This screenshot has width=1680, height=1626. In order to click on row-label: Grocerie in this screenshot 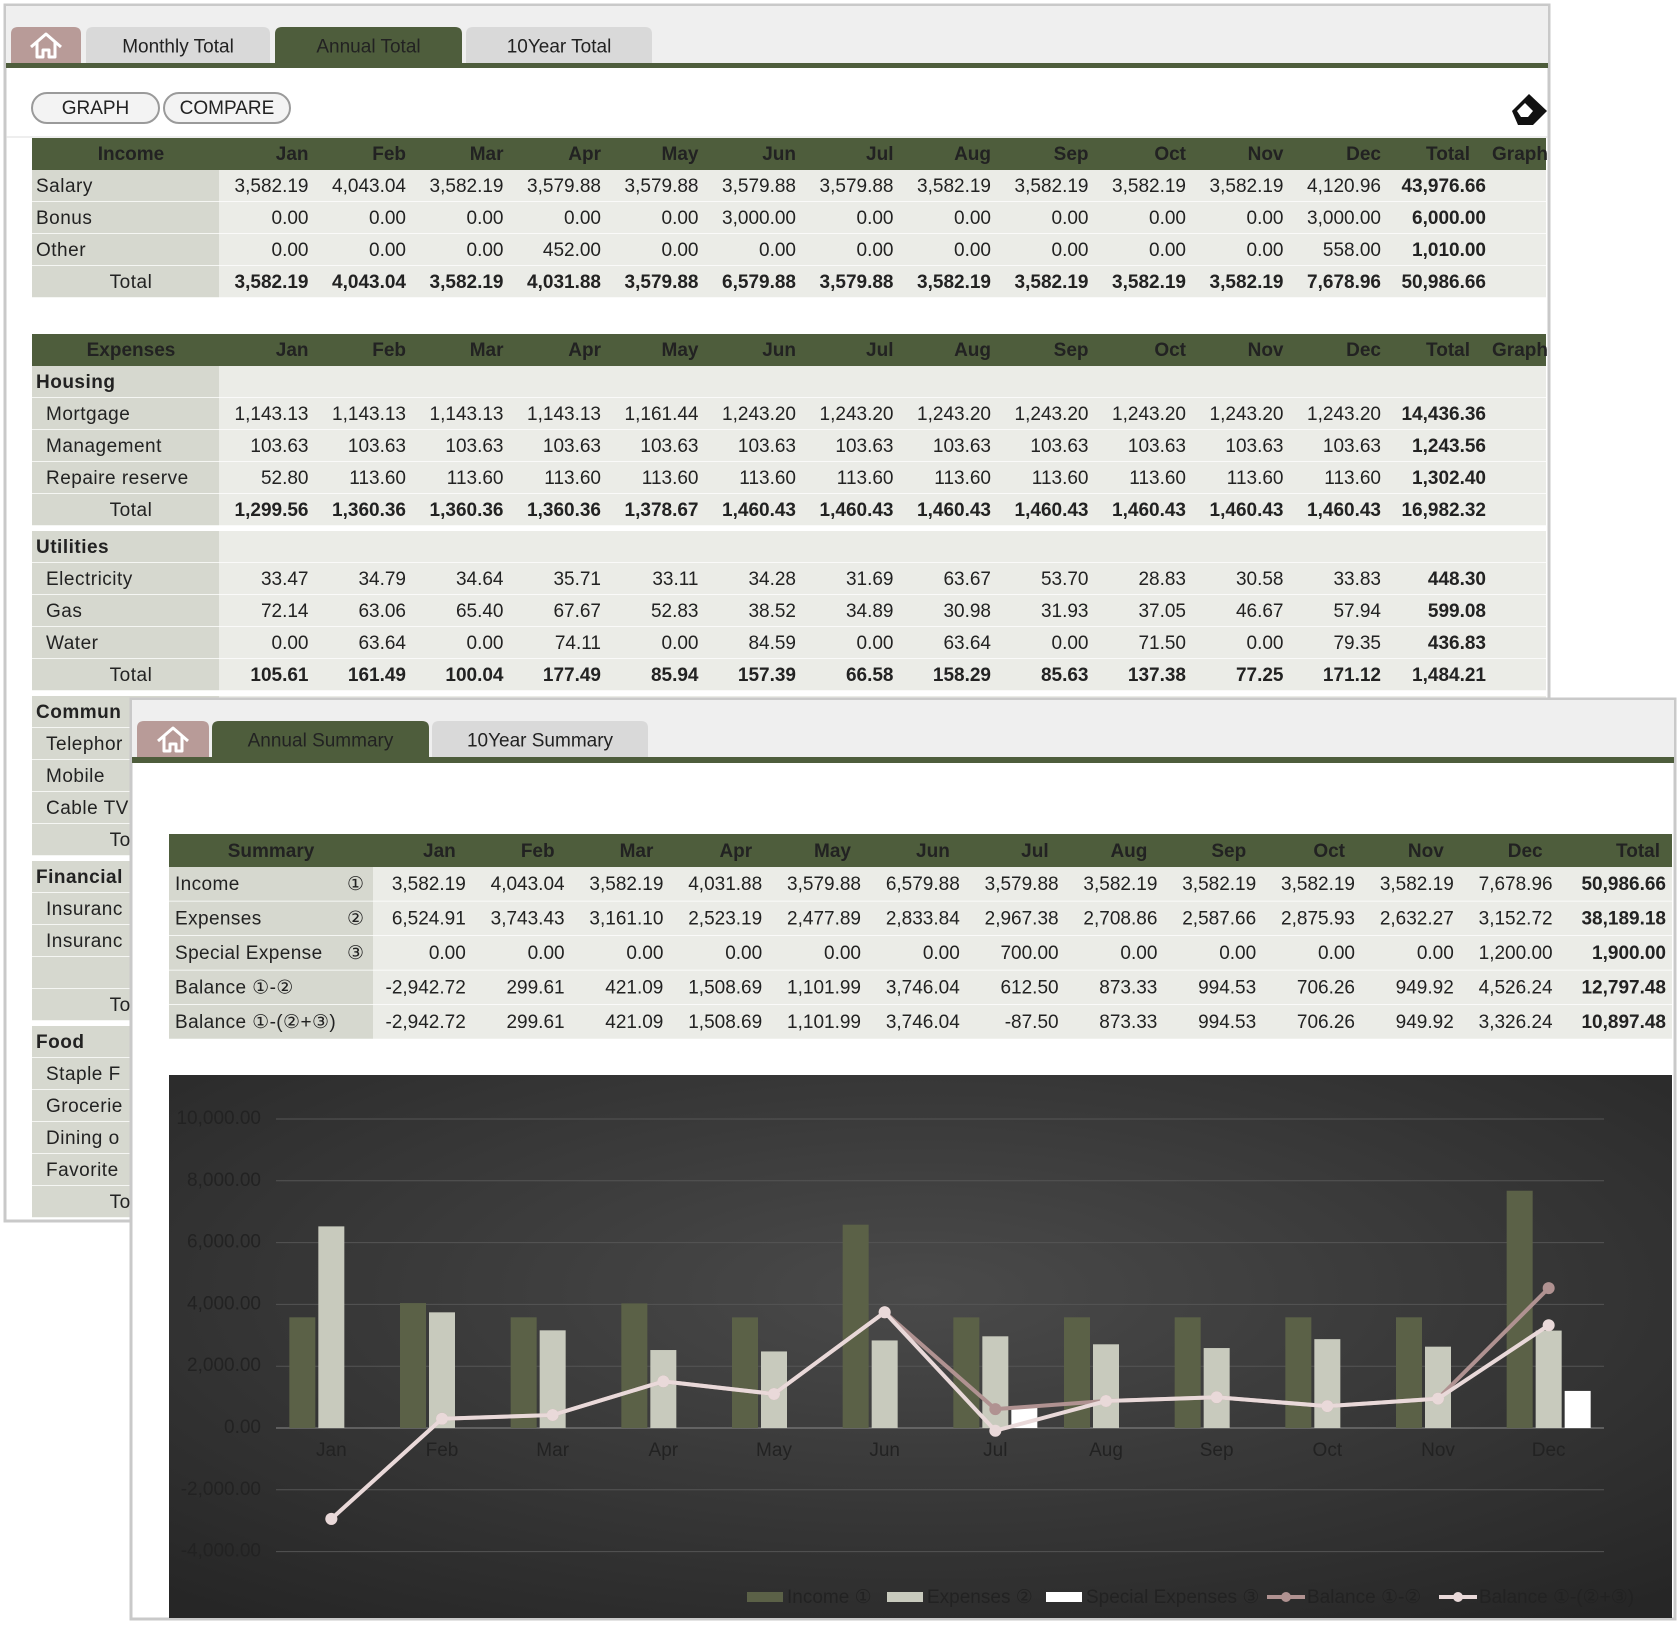, I will do `click(84, 1106)`.